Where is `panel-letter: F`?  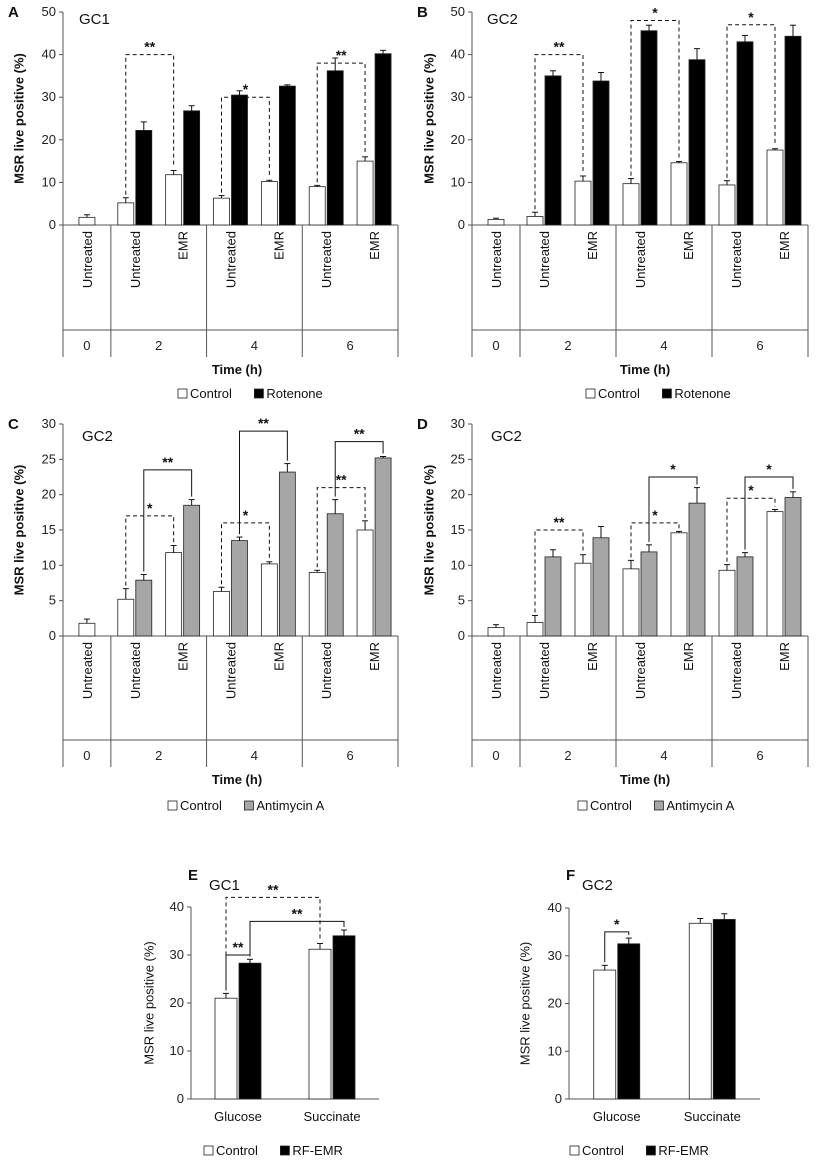
panel-letter: F is located at coordinates (570, 875).